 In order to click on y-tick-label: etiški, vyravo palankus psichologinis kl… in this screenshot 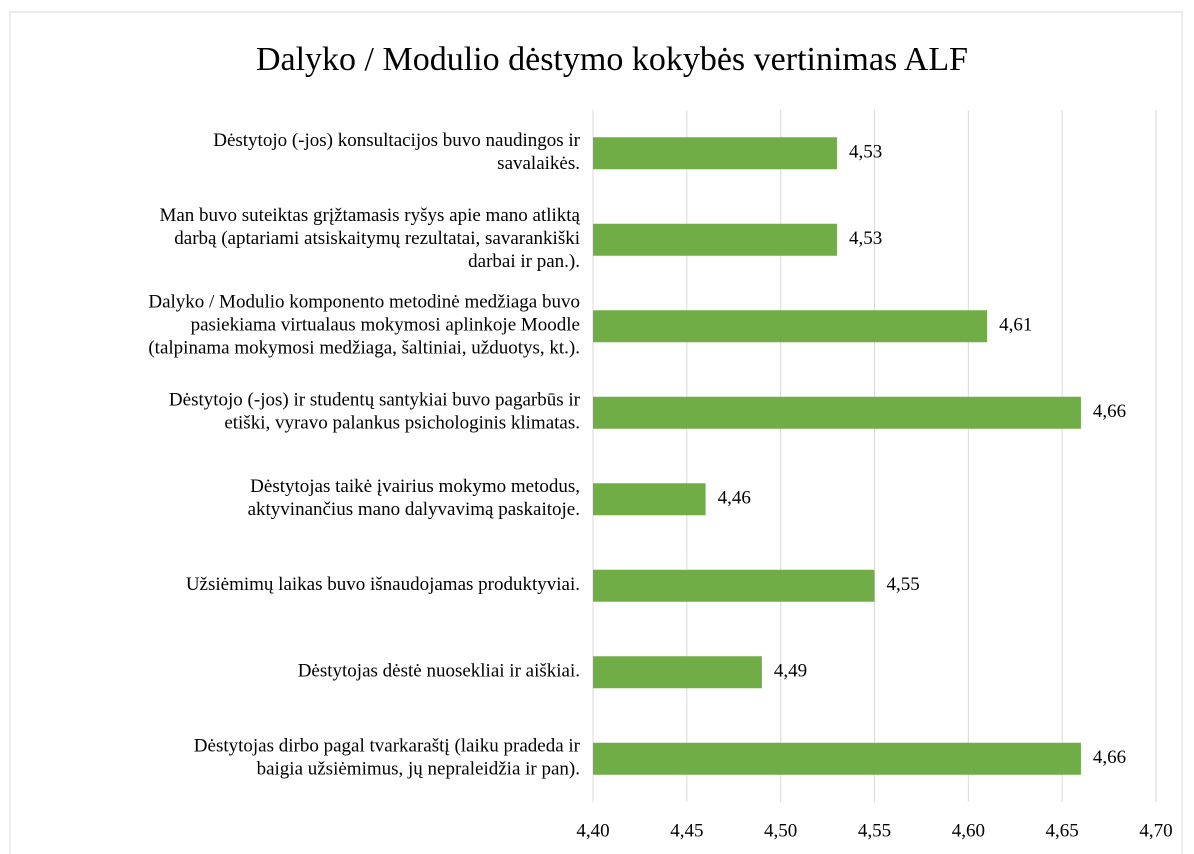, I will do `click(402, 423)`.